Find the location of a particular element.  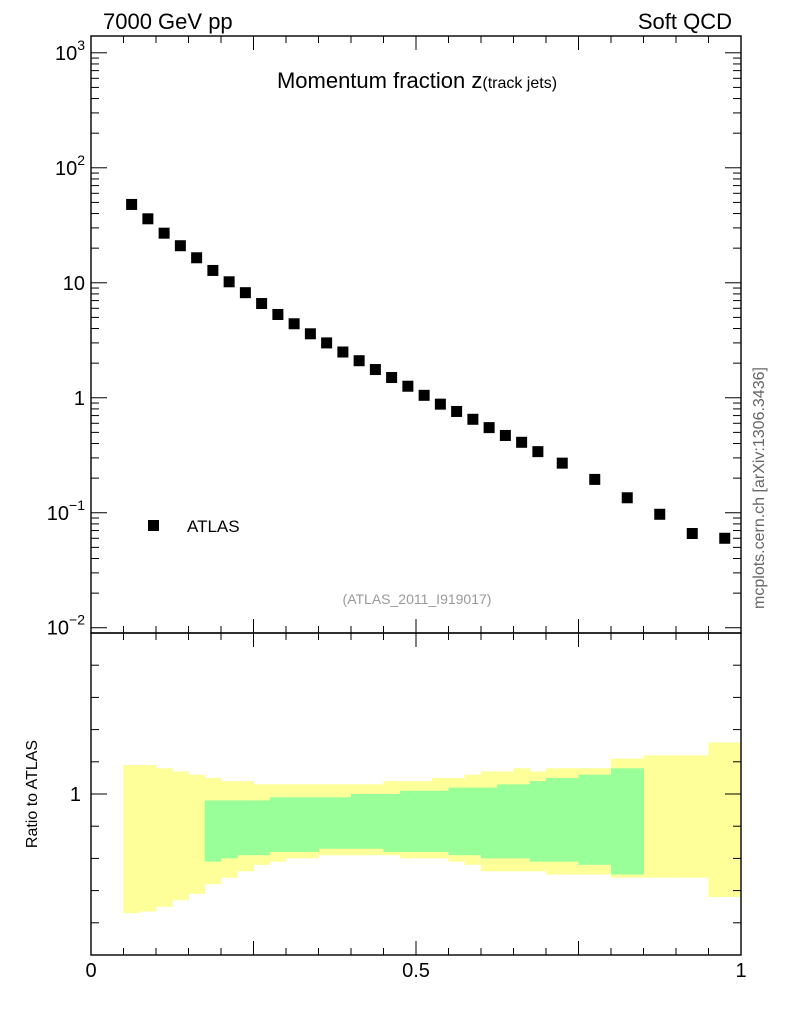

y-tick-label: 10⁻² is located at coordinates (66, 626).